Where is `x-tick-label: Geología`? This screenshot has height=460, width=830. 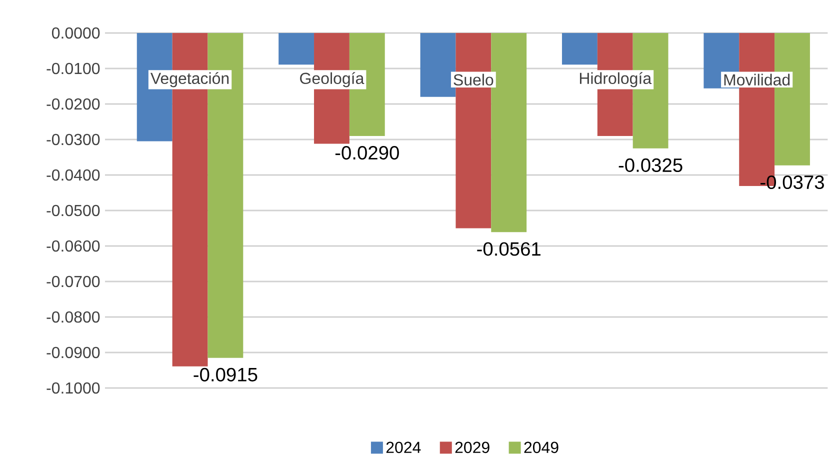 x-tick-label: Geología is located at coordinates (332, 80).